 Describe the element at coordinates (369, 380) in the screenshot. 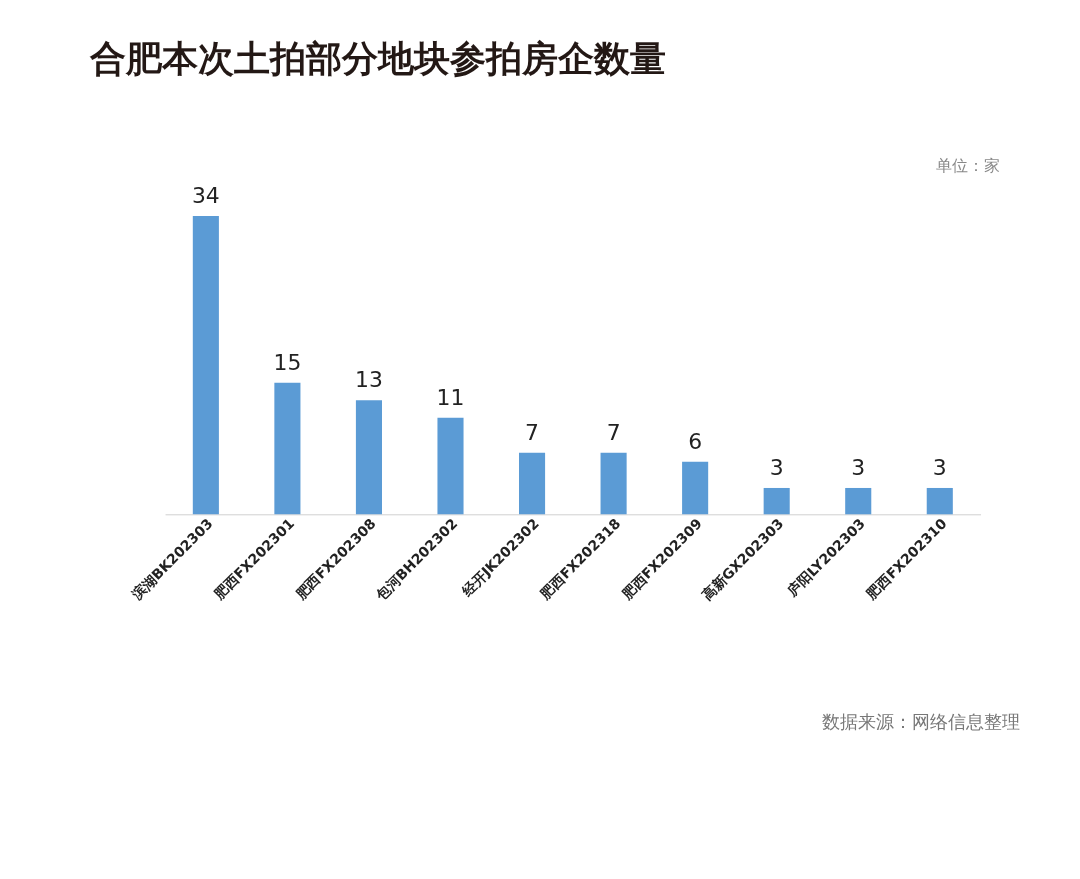

I see `data-label: 13` at that location.